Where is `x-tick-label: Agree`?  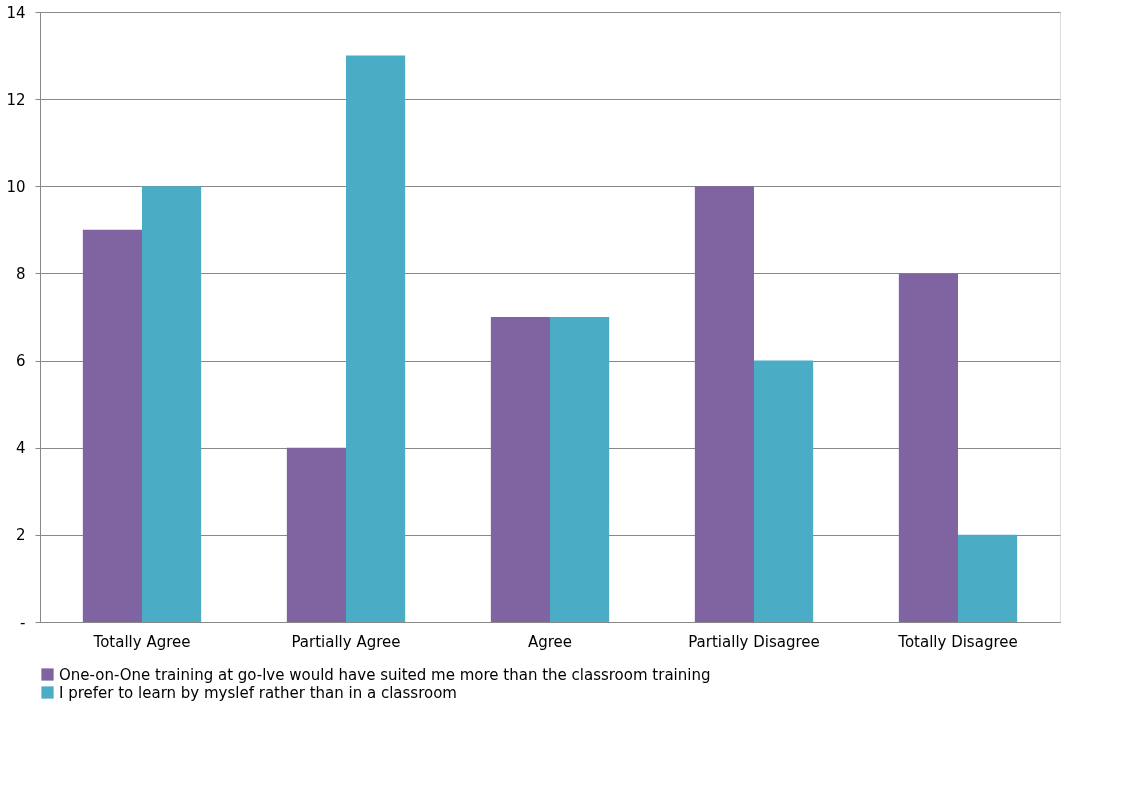 x-tick-label: Agree is located at coordinates (550, 641).